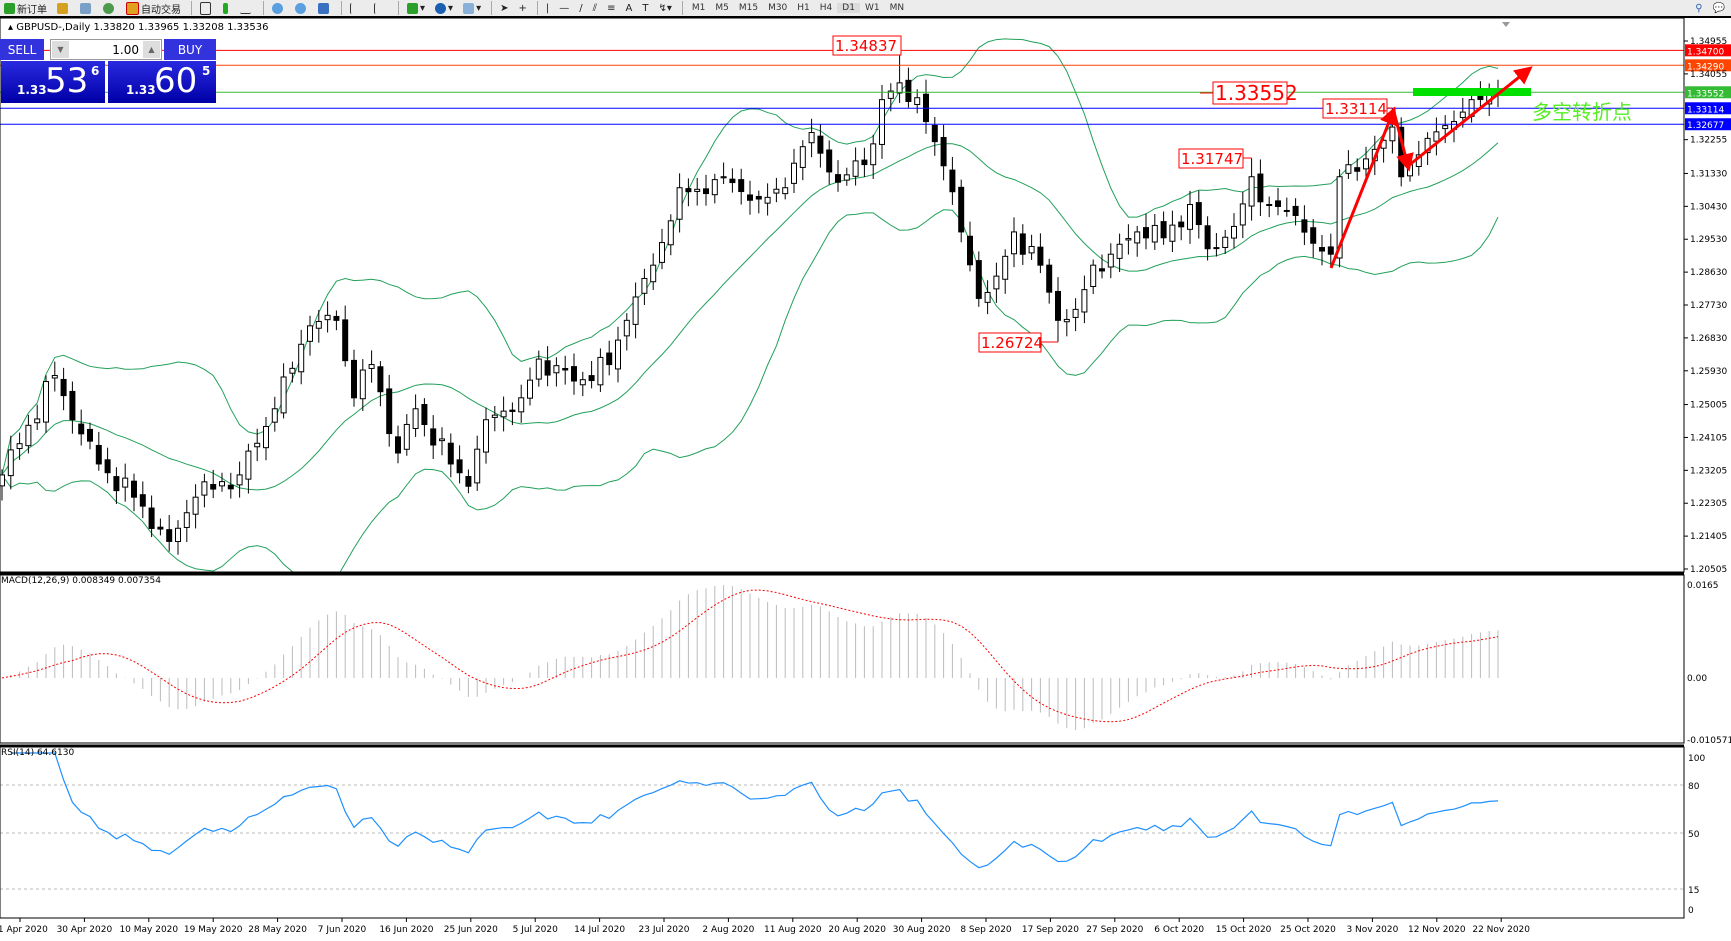 The height and width of the screenshot is (941, 1731). Describe the element at coordinates (803, 8) in the screenshot. I see `timeframe-h1: H1` at that location.